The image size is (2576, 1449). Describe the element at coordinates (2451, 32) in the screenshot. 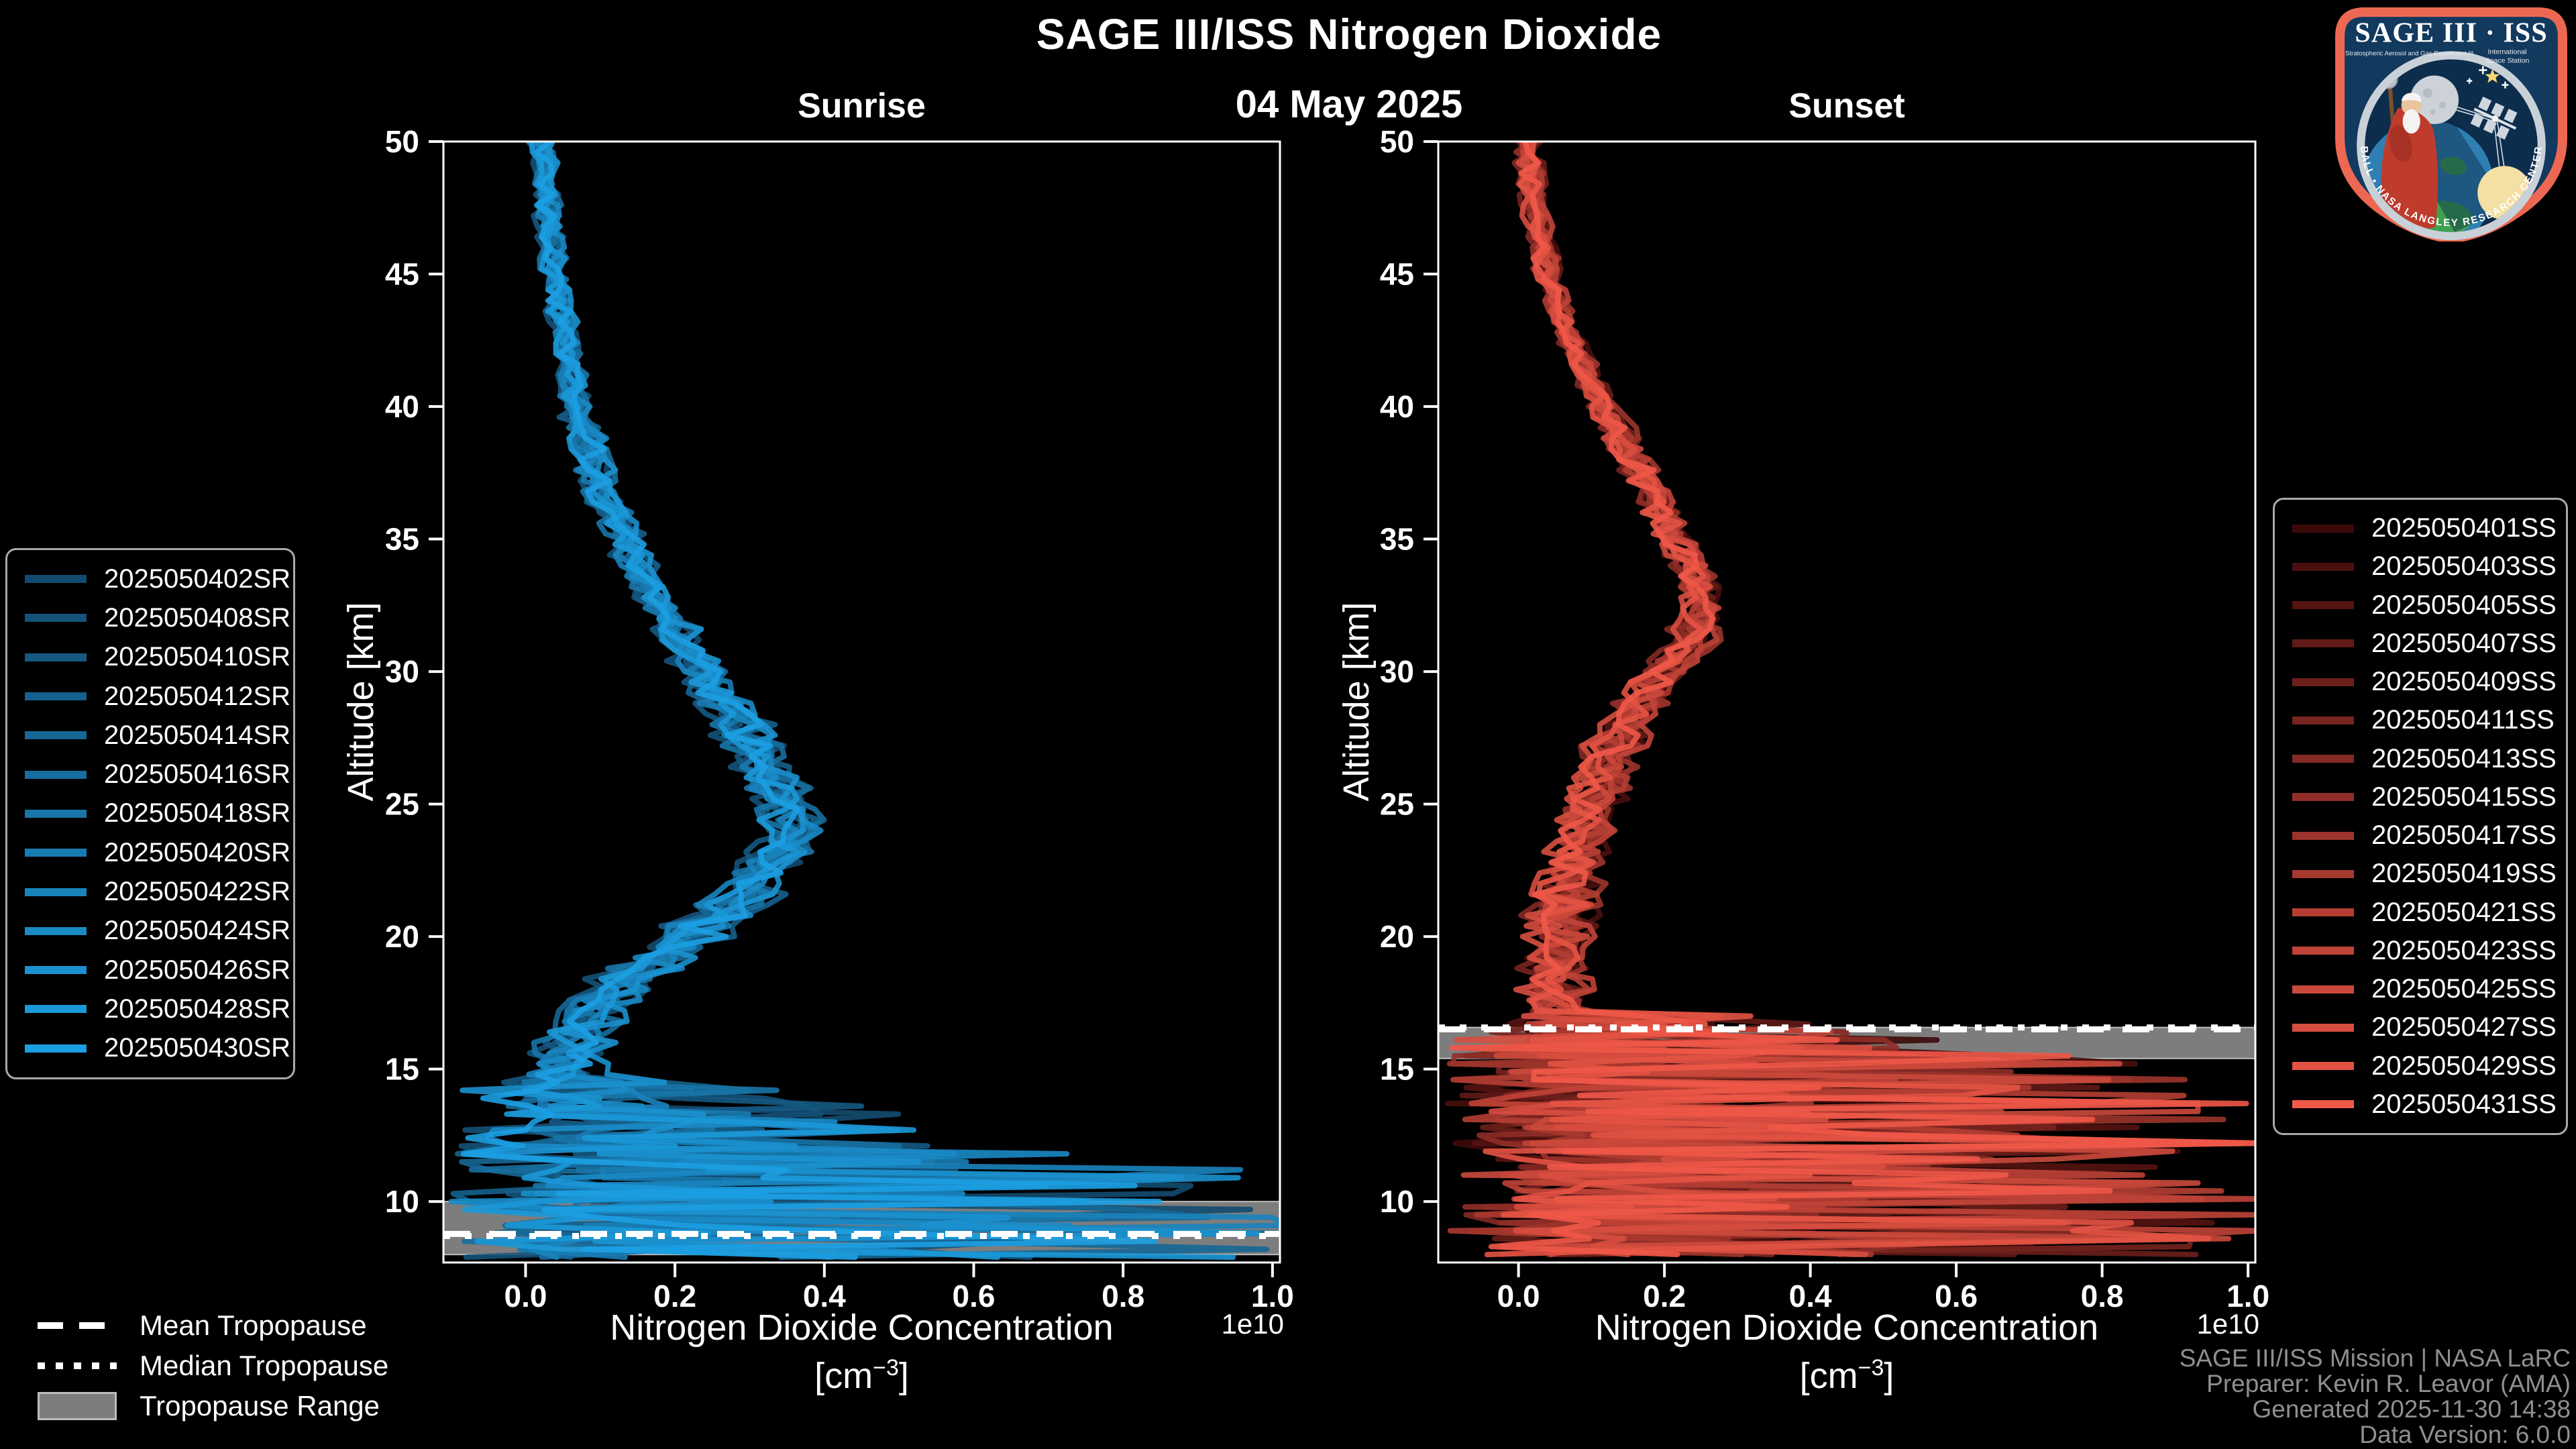

I see `logo-title: SAGE III · ISS` at that location.